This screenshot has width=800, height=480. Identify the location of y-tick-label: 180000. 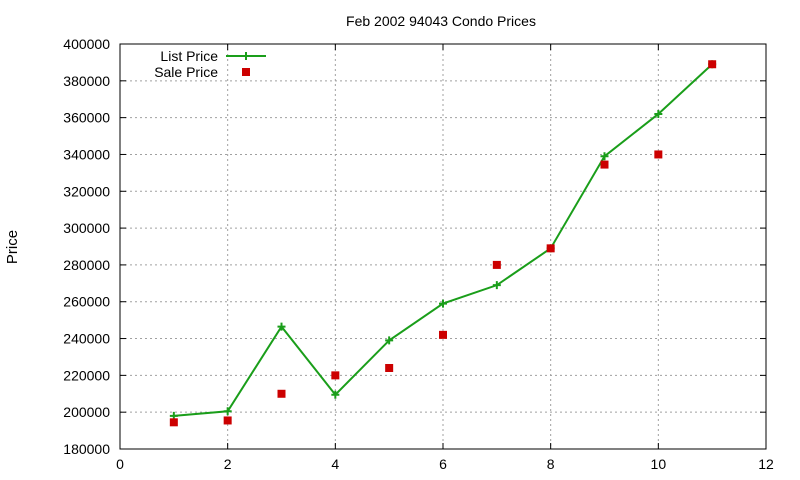
(86, 449).